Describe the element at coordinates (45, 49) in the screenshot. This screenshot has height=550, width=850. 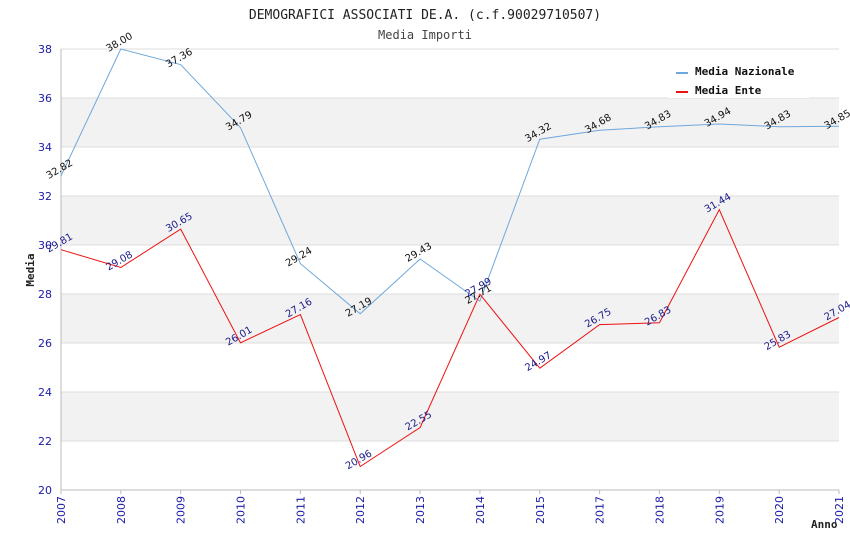
I see `y-tick-label: 38` at that location.